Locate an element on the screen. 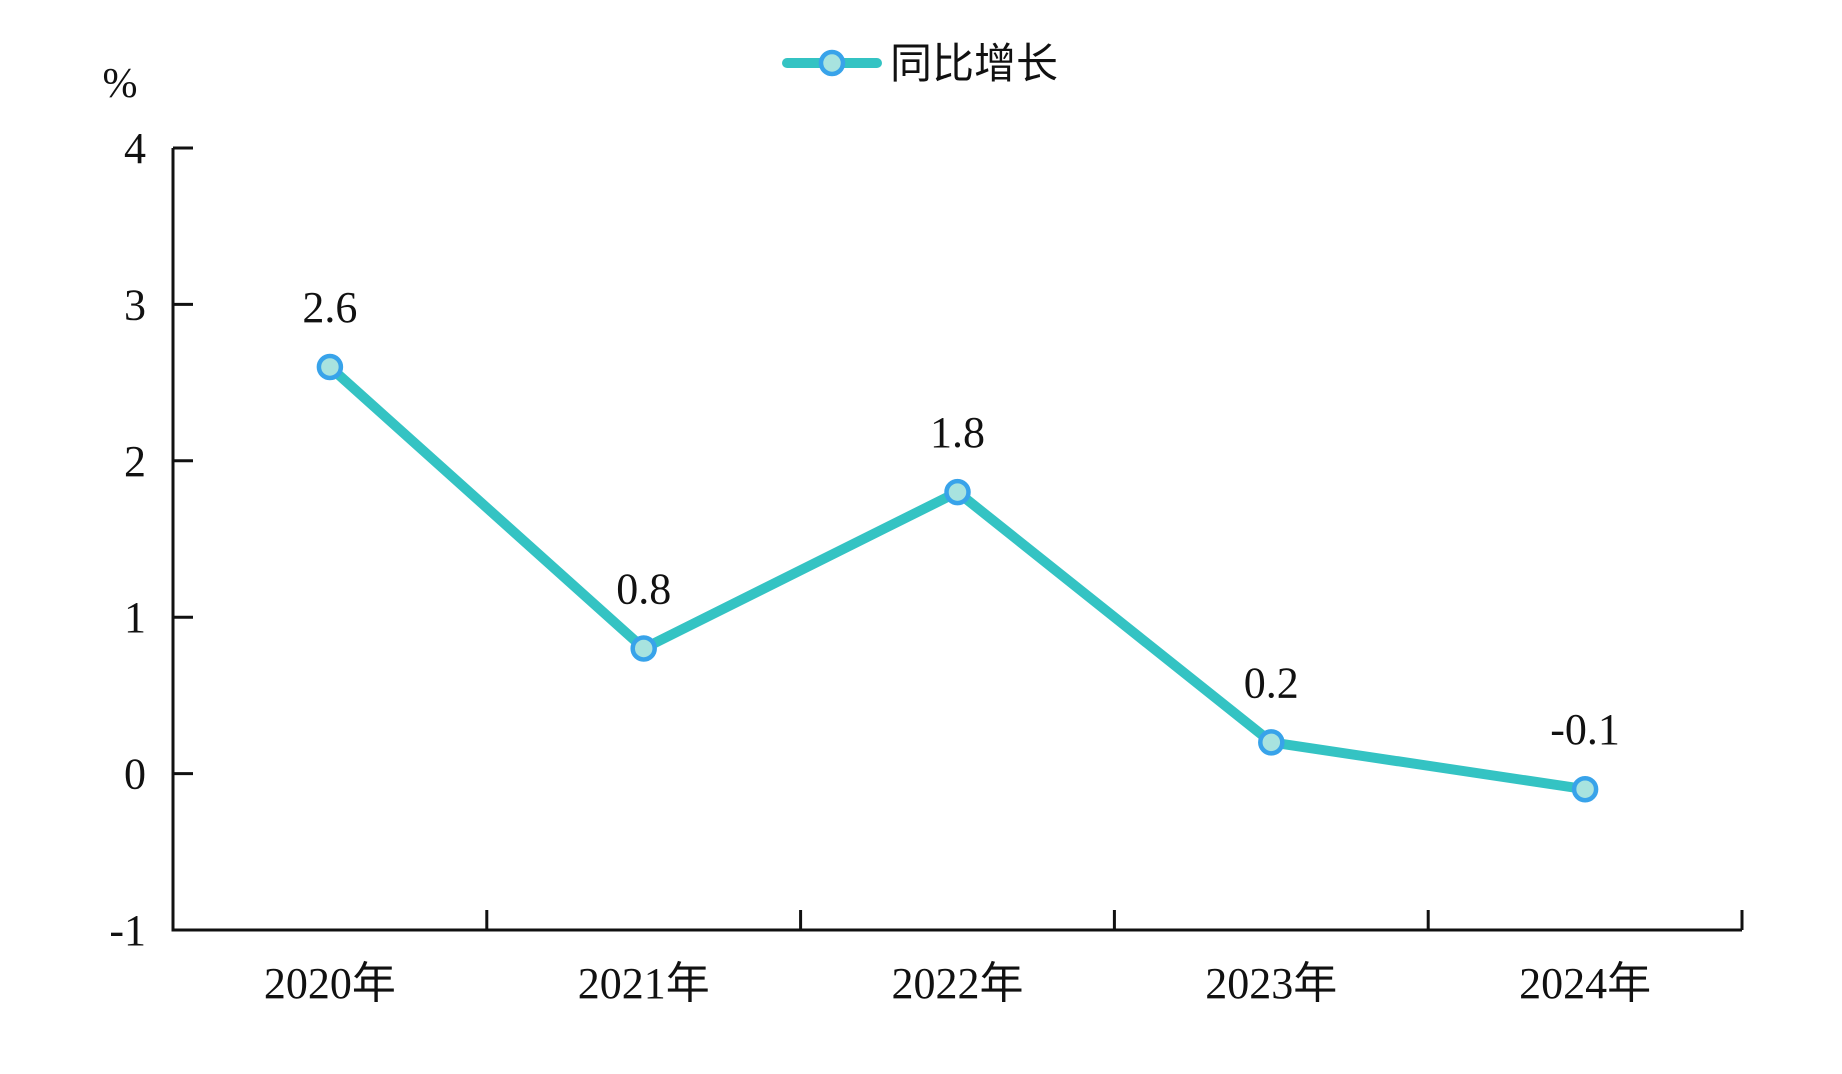 Image resolution: width=1842 pixels, height=1074 pixels. y-axis-tick-label: 3 is located at coordinates (135, 304).